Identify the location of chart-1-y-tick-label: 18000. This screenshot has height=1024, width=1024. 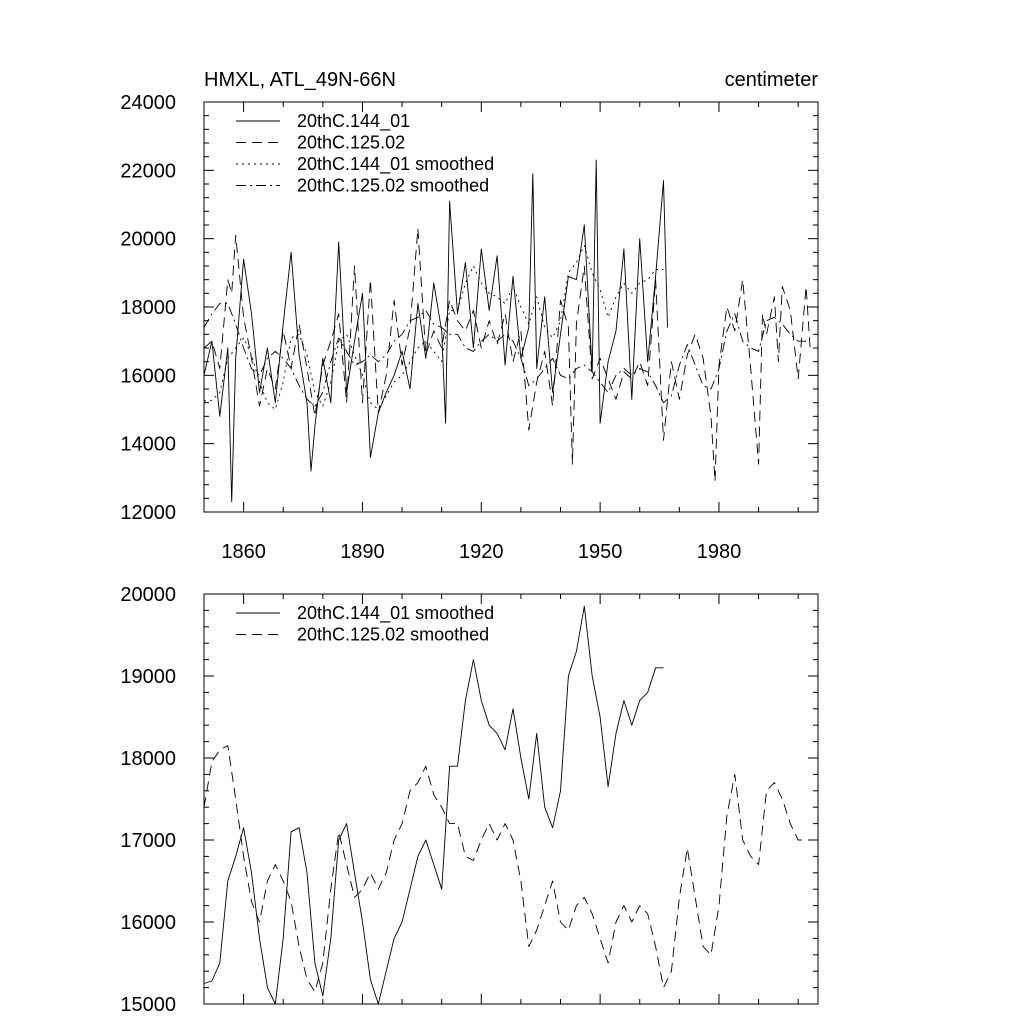
(148, 308).